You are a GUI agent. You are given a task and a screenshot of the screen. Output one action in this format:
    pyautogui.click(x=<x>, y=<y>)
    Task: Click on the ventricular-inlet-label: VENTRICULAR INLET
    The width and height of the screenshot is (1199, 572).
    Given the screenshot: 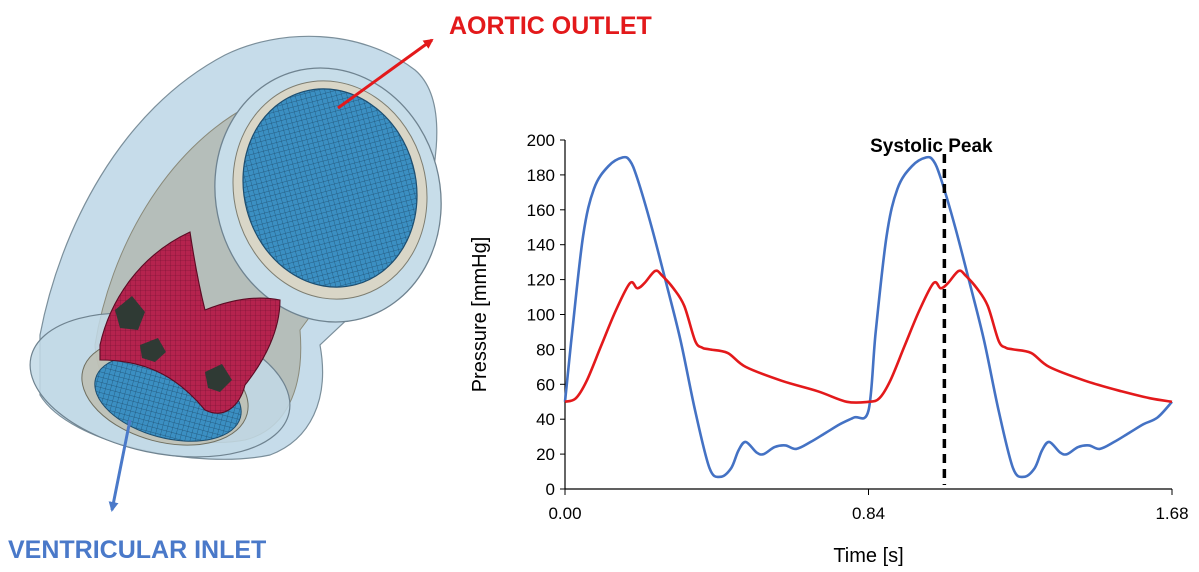 What is the action you would take?
    pyautogui.click(x=137, y=550)
    